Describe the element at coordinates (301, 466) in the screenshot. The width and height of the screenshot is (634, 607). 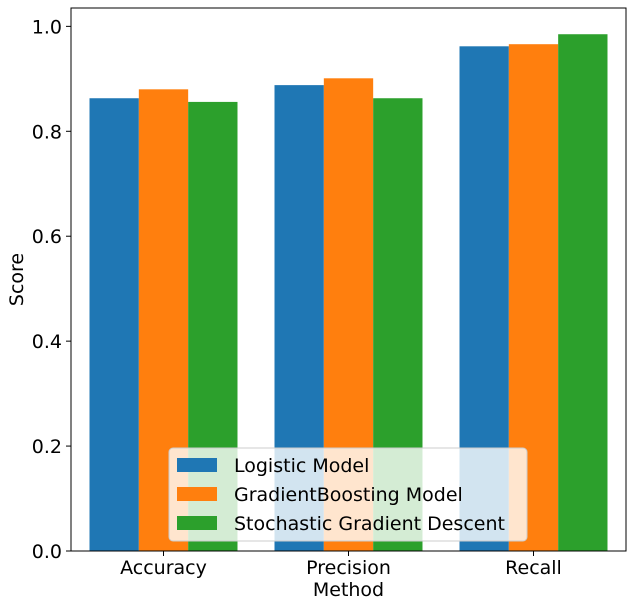
I see `legend-label: Logistic Model` at that location.